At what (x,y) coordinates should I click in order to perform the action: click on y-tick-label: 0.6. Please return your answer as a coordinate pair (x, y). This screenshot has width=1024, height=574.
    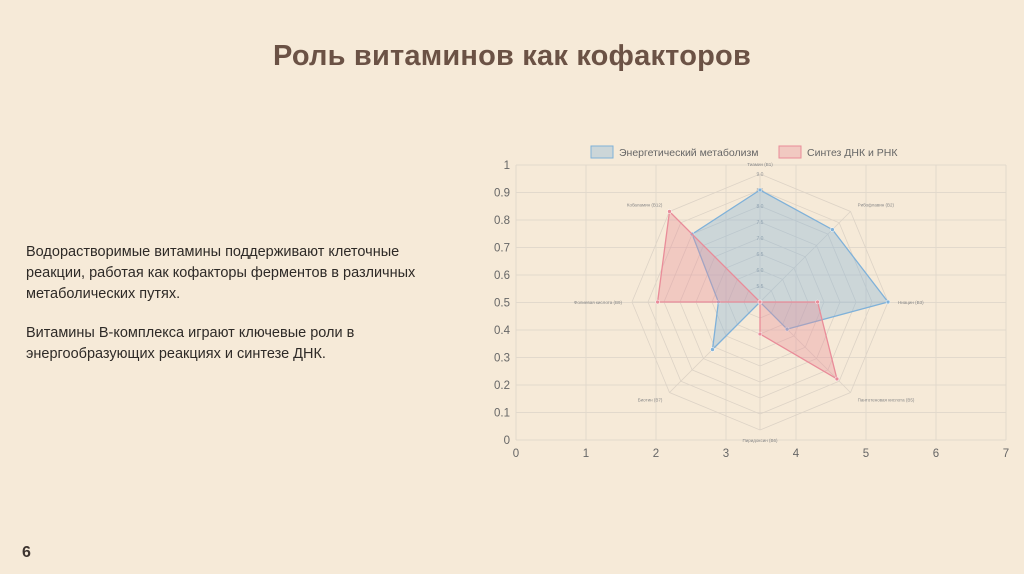
    Looking at the image, I should click on (502, 276).